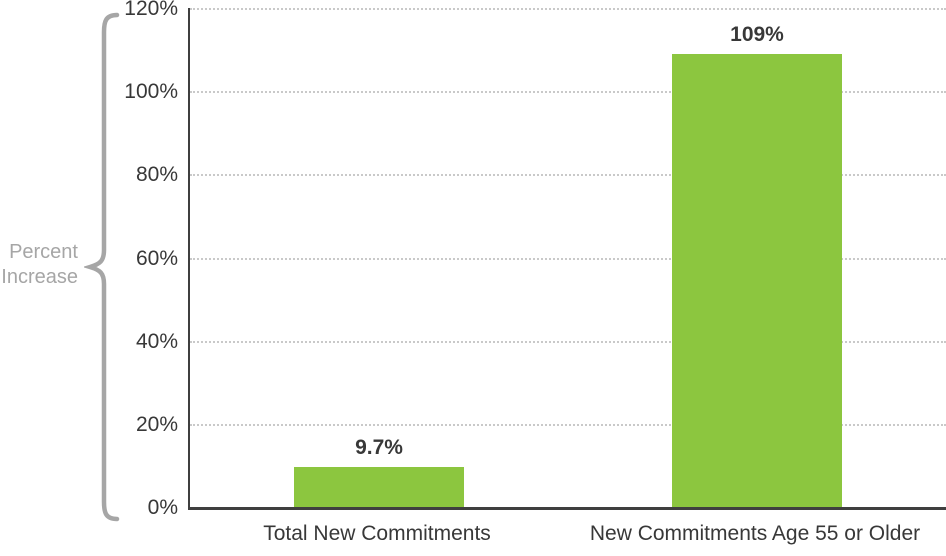 The width and height of the screenshot is (946, 556). I want to click on bar-value-label: 9.7%, so click(379, 447).